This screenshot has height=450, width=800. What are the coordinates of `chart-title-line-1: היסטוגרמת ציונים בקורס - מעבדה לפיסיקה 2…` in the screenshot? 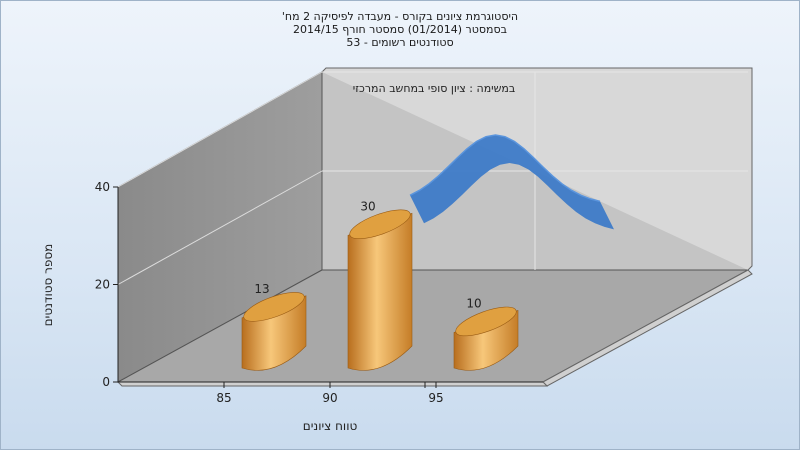 It's located at (400, 16).